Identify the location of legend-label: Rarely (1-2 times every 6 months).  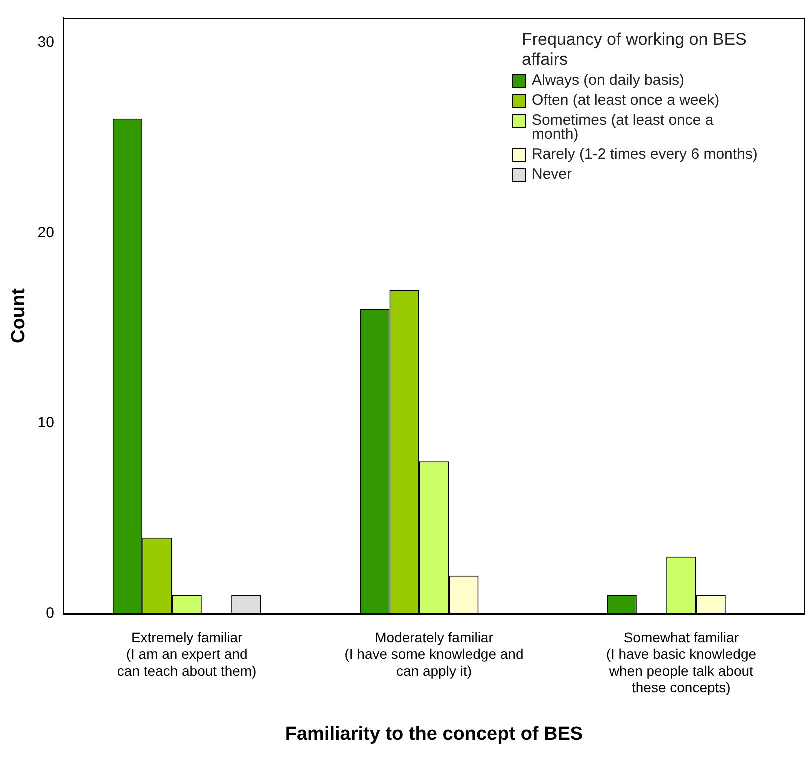
(645, 154).